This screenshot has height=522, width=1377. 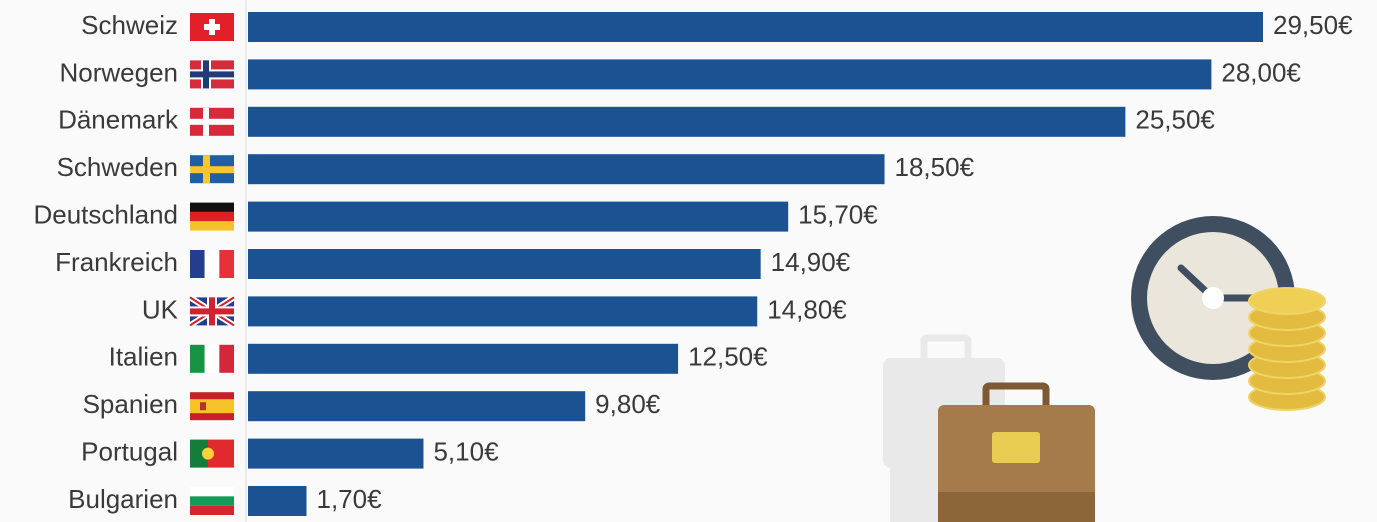 I want to click on coins, so click(x=1287, y=349).